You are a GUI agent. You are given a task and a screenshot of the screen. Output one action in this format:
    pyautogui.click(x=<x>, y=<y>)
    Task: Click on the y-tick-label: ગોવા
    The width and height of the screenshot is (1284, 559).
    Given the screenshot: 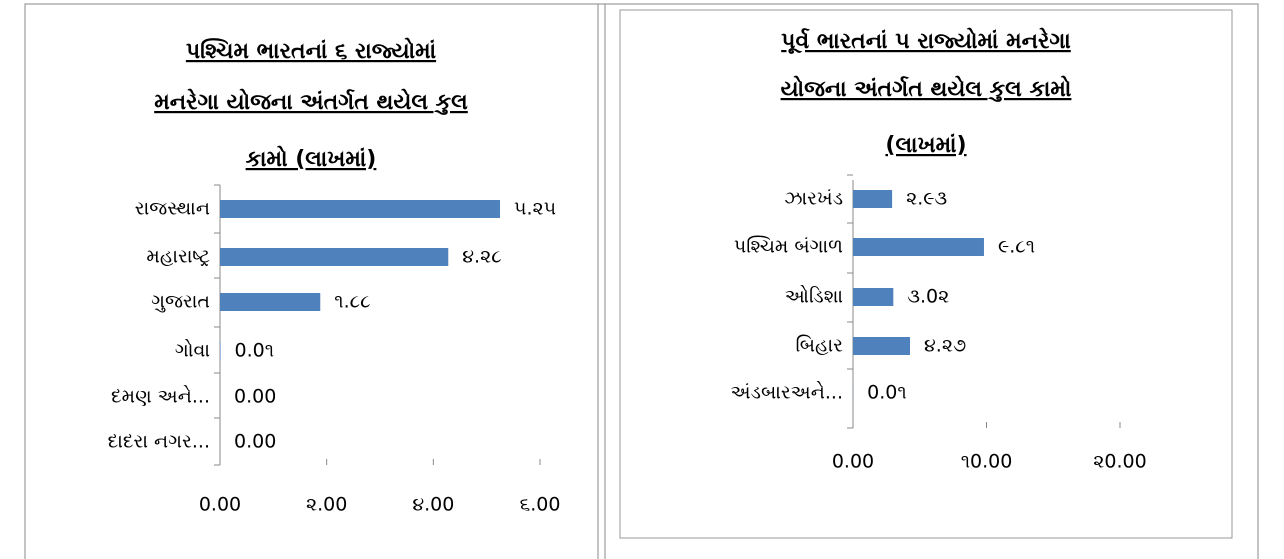 What is the action you would take?
    pyautogui.click(x=192, y=351)
    